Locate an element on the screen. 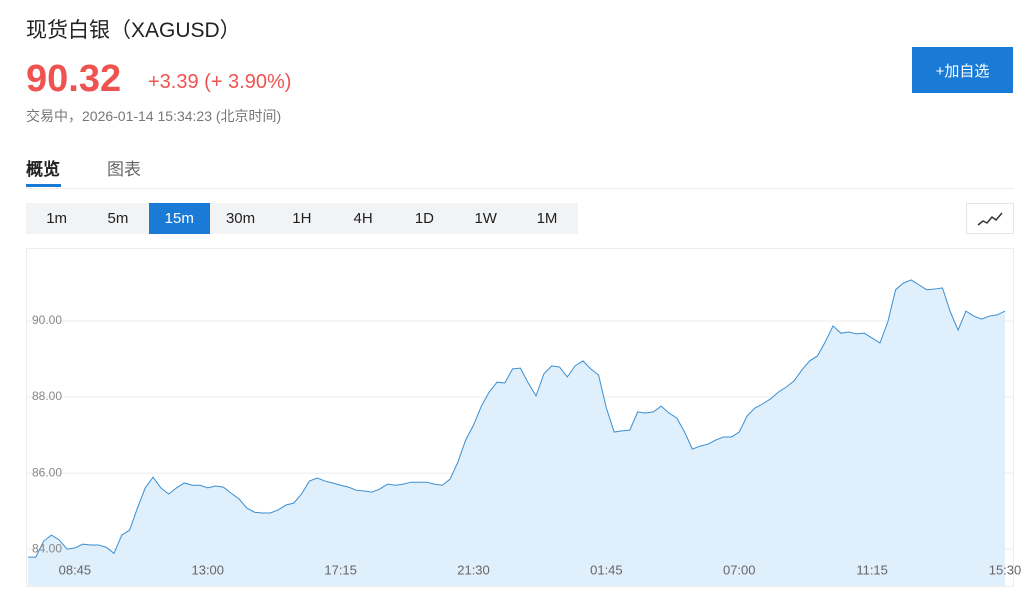  tab: 图表 is located at coordinates (124, 169).